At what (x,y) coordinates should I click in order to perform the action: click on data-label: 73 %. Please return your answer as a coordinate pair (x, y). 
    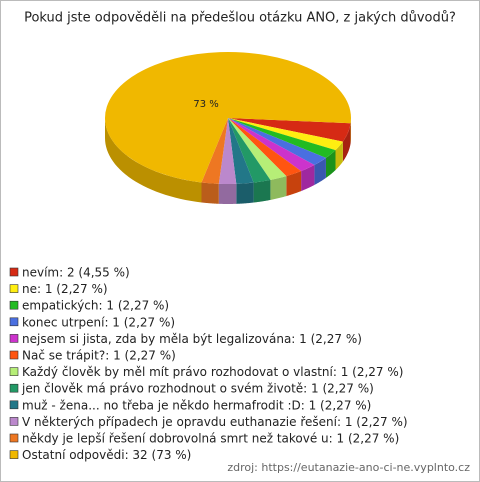
    Looking at the image, I should click on (205, 104).